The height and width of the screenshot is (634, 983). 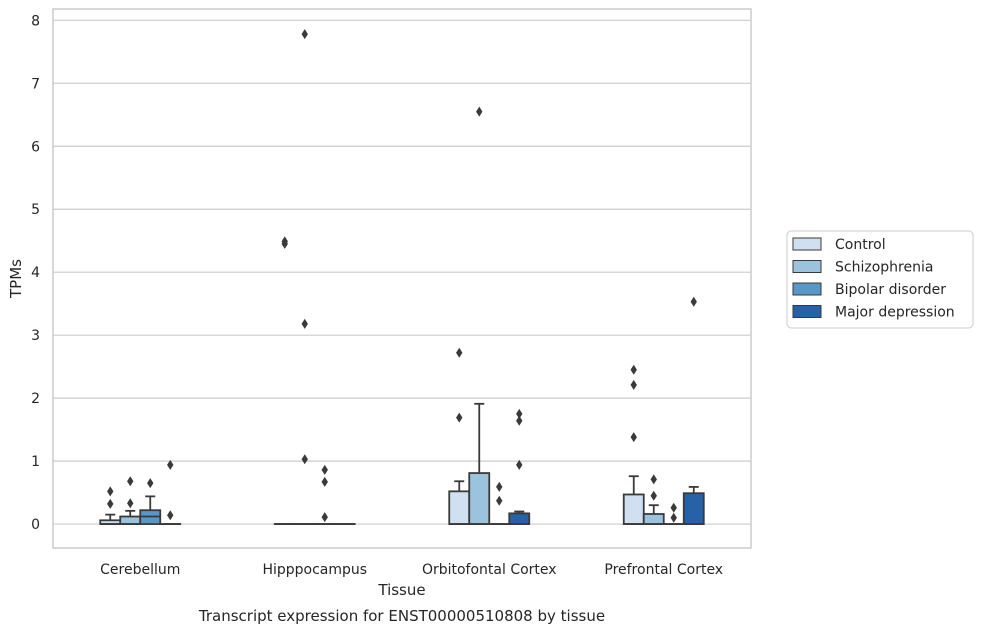 What do you see at coordinates (890, 290) in the screenshot?
I see `legend-label: Bipolar disorder` at bounding box center [890, 290].